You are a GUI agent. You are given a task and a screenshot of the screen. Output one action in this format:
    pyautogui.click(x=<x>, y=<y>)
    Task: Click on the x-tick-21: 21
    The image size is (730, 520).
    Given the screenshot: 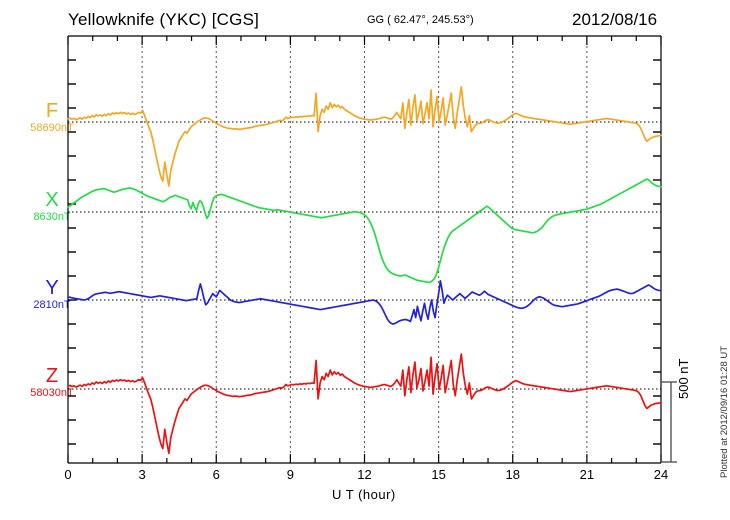 What is the action you would take?
    pyautogui.click(x=587, y=474)
    